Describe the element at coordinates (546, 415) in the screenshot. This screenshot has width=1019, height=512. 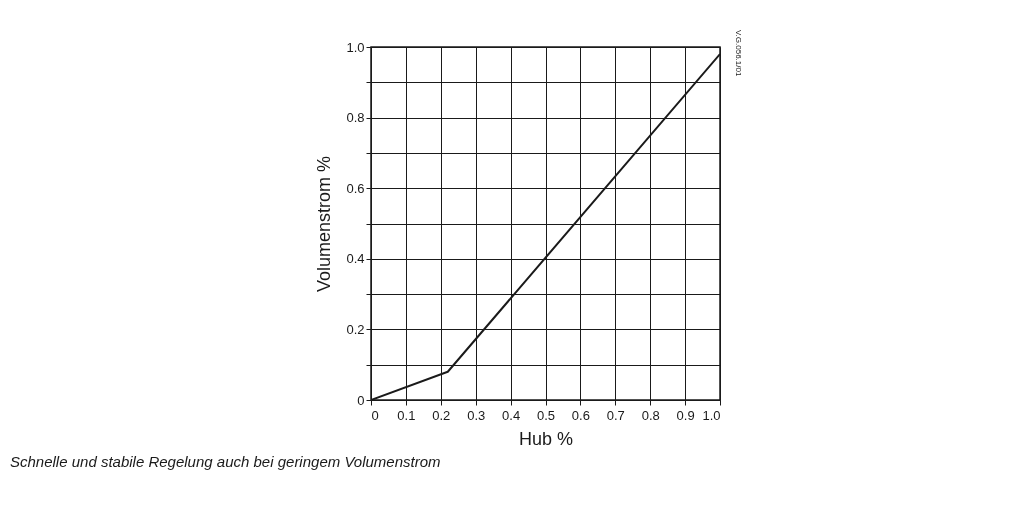
I see `x-tick-label: 0.5` at that location.